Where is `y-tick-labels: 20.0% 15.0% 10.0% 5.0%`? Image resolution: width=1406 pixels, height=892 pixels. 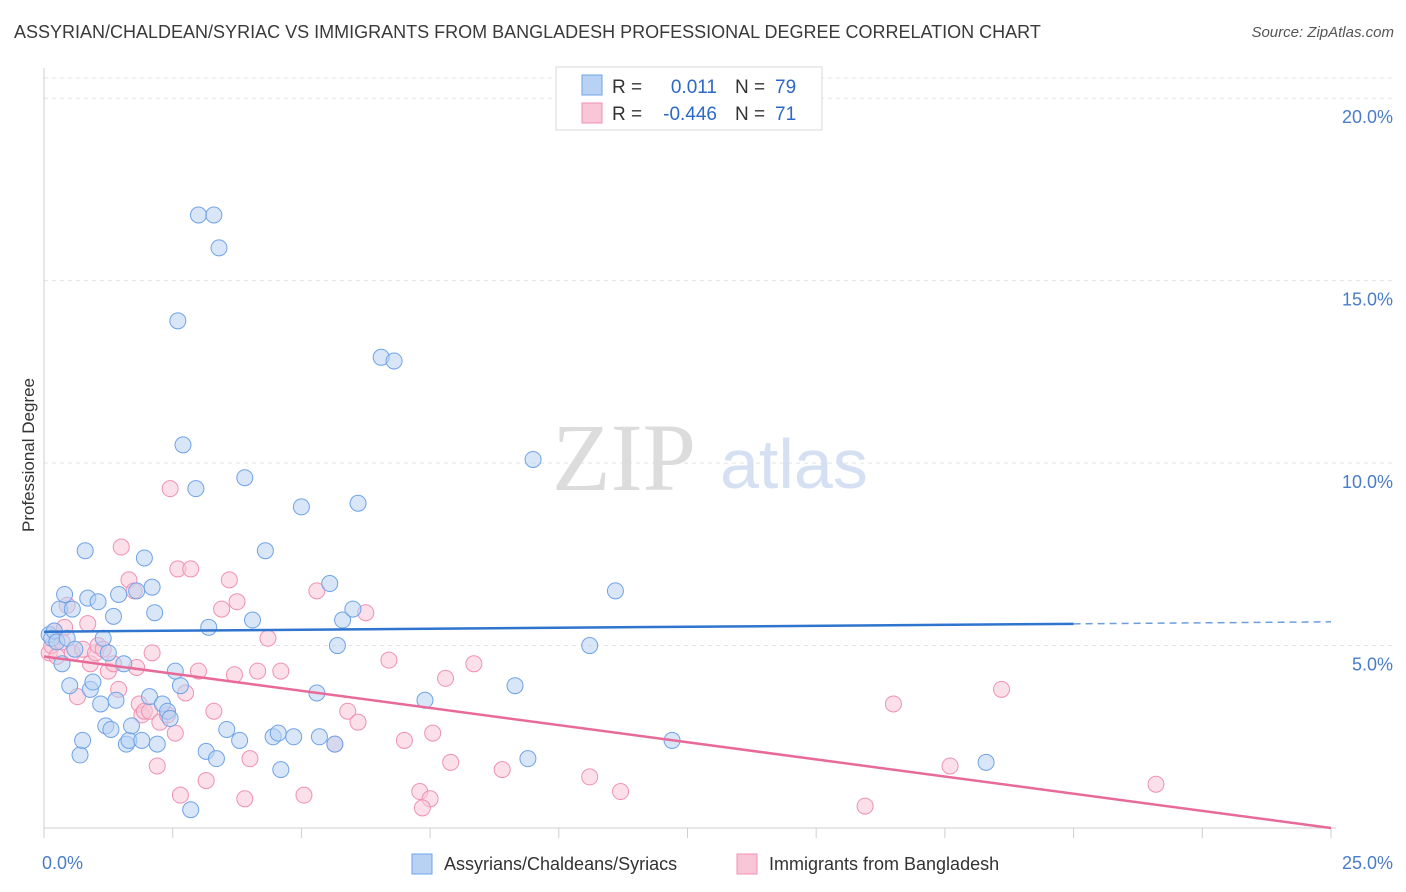
y-tick-labels: 20.0% 15.0% 10.0% 5.0% is located at coordinates (1367, 390).